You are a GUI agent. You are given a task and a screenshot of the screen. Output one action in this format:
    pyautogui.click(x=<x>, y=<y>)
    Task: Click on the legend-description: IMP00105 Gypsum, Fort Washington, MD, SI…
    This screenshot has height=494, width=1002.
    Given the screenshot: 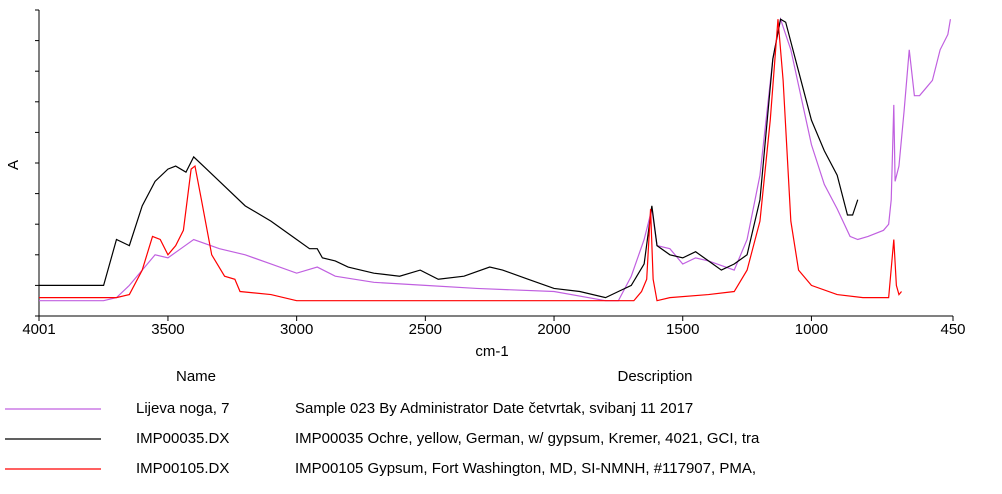 What is the action you would take?
    pyautogui.click(x=525, y=468)
    